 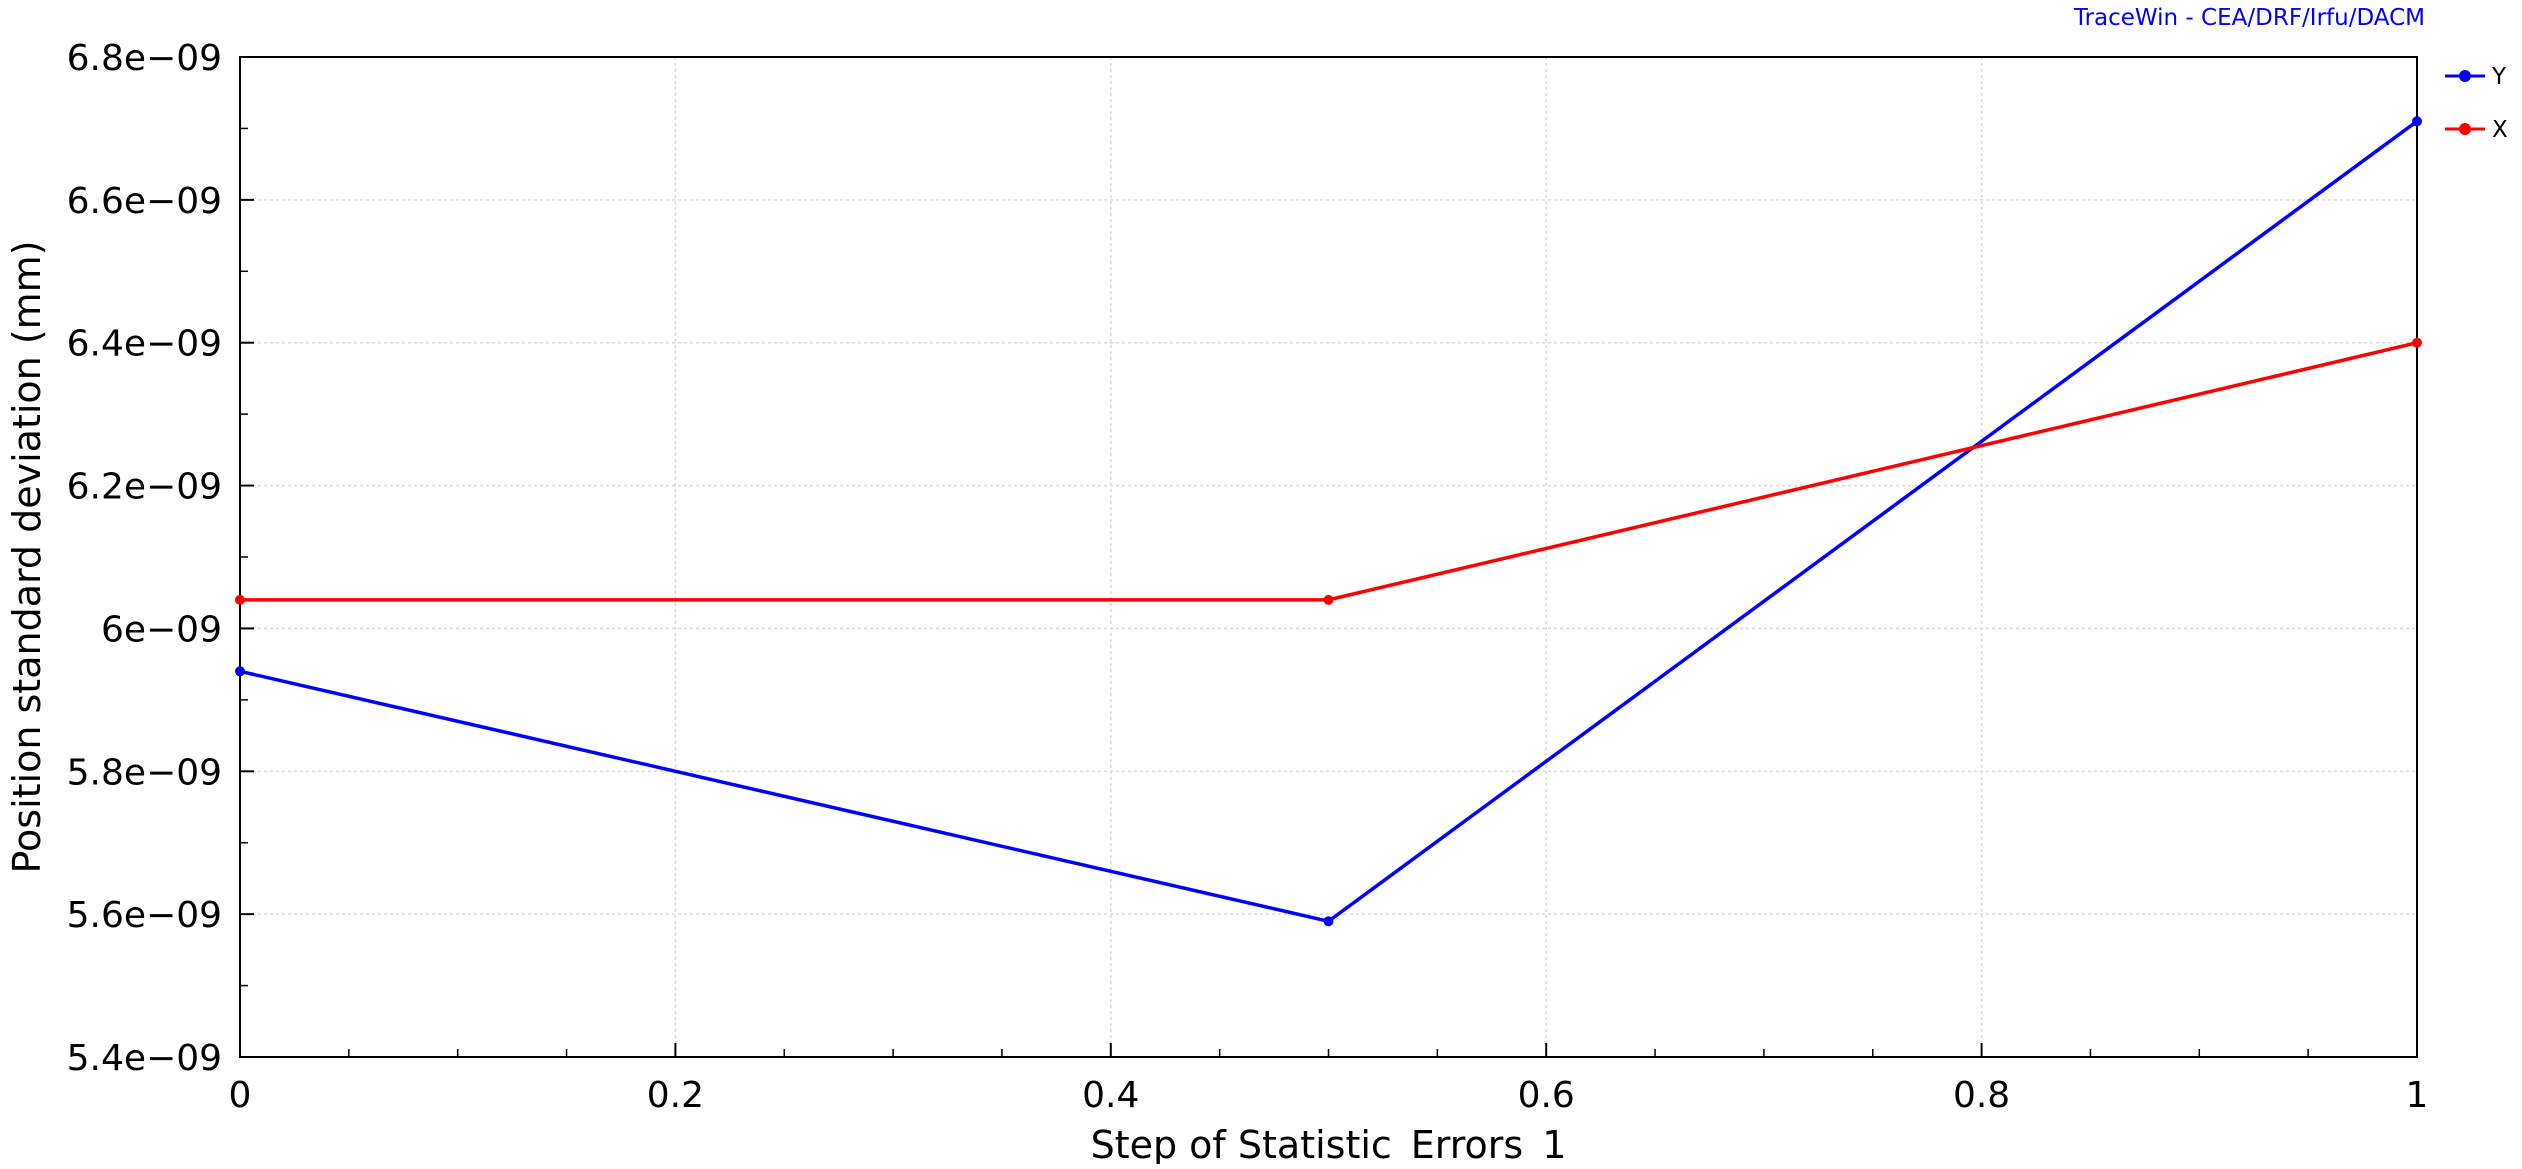 I want to click on y-tick-label: 5.4e−09, so click(x=144, y=1058).